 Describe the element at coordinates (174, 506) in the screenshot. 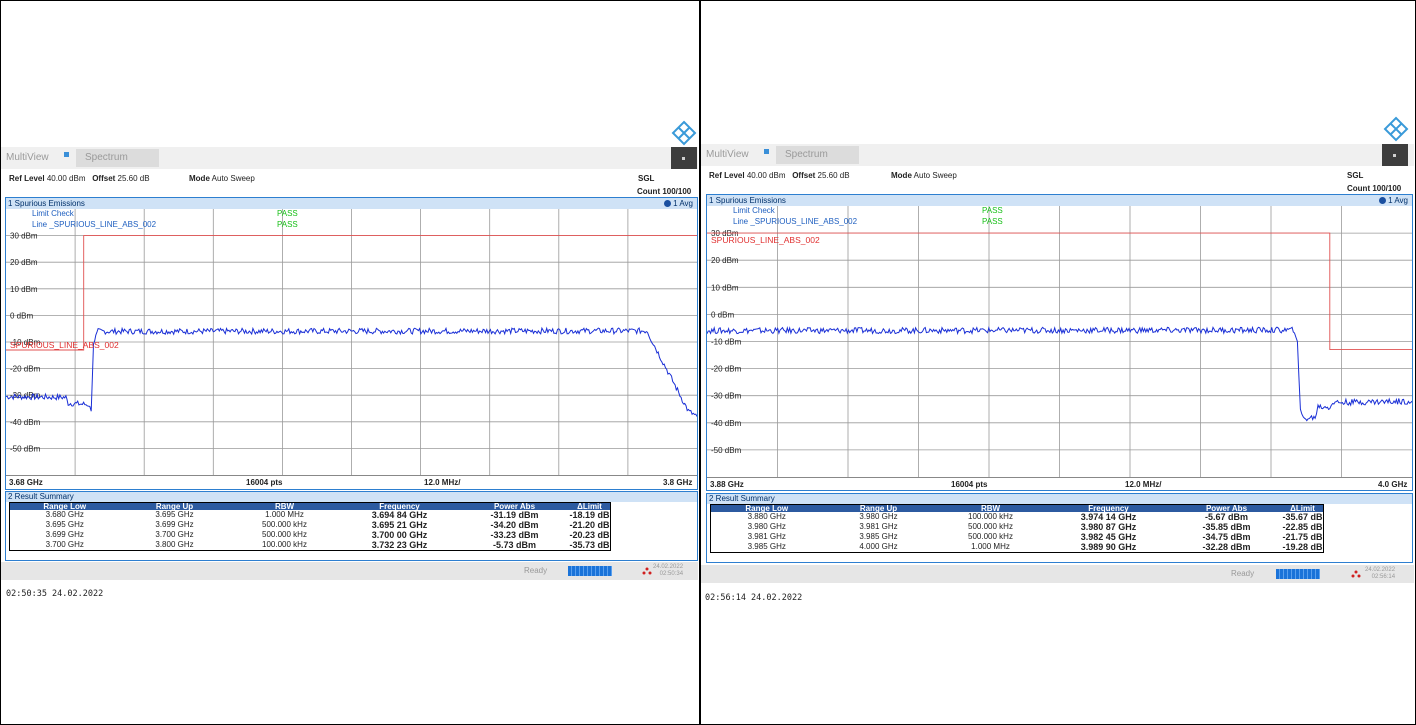

I see `col-range-up: Range Up` at that location.